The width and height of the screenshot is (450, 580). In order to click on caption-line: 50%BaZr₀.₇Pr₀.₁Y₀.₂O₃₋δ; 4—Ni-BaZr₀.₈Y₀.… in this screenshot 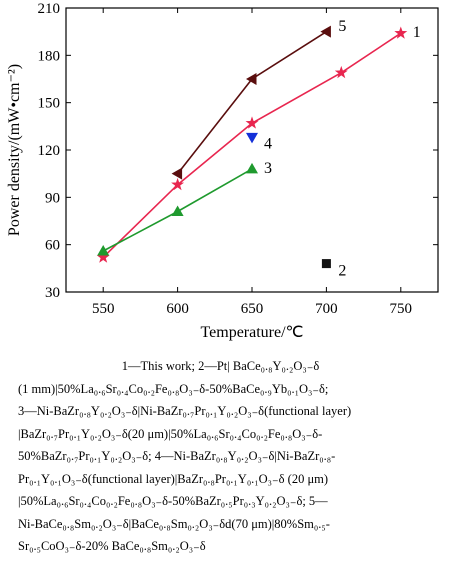, I will do `click(177, 456)`.